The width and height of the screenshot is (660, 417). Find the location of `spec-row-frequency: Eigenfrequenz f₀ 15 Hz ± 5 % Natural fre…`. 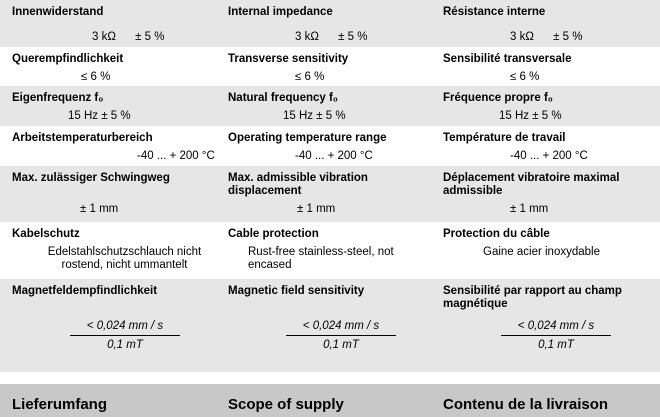

spec-row-frequency: Eigenfrequenz f₀ 15 Hz ± 5 % Natural fre… is located at coordinates (330, 106).